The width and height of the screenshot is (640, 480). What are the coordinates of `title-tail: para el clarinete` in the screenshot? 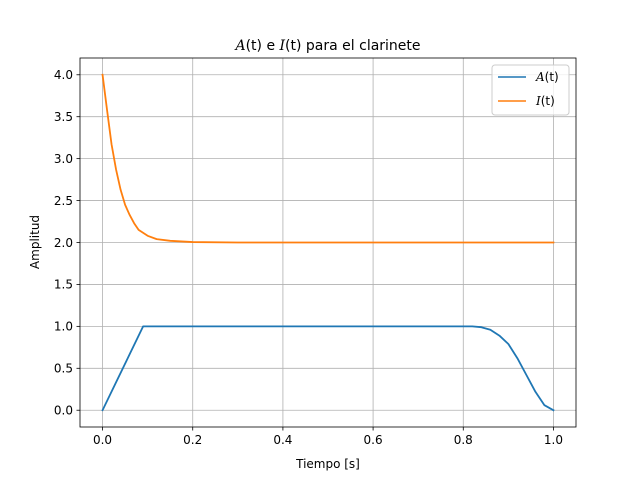 It's located at (360, 46).